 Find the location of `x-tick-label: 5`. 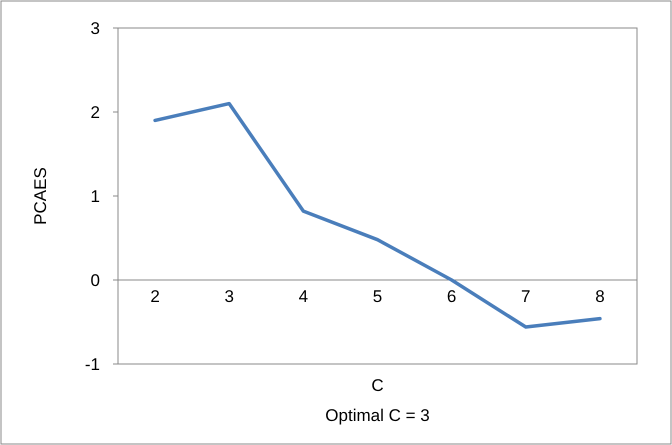

x-tick-label: 5 is located at coordinates (377, 296).